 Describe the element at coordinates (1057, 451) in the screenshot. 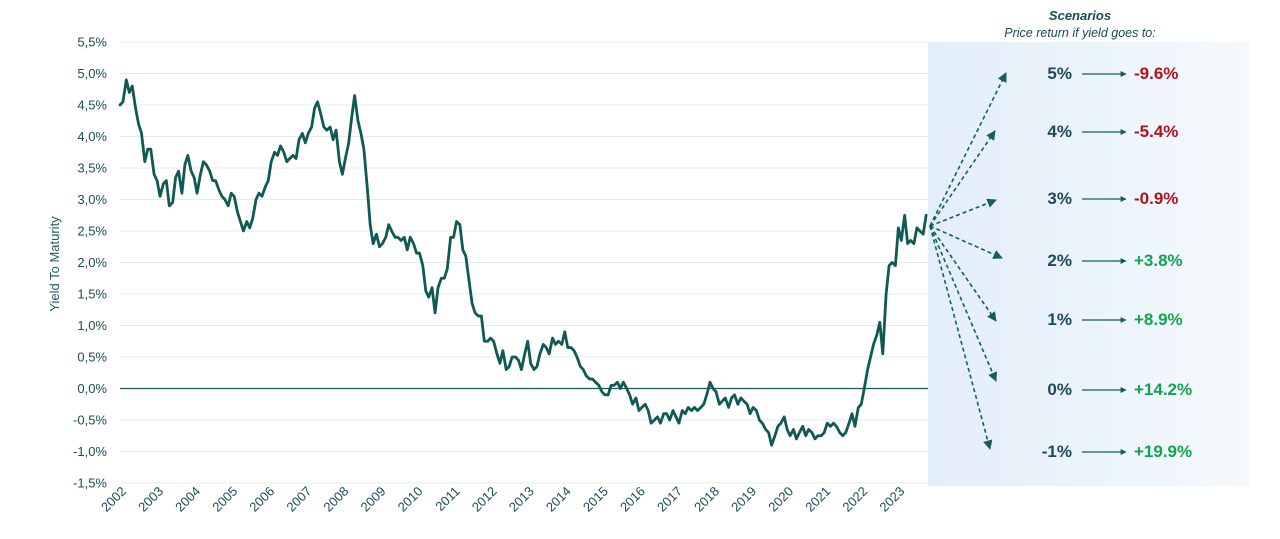

I see `scenario-yield: -1%` at that location.